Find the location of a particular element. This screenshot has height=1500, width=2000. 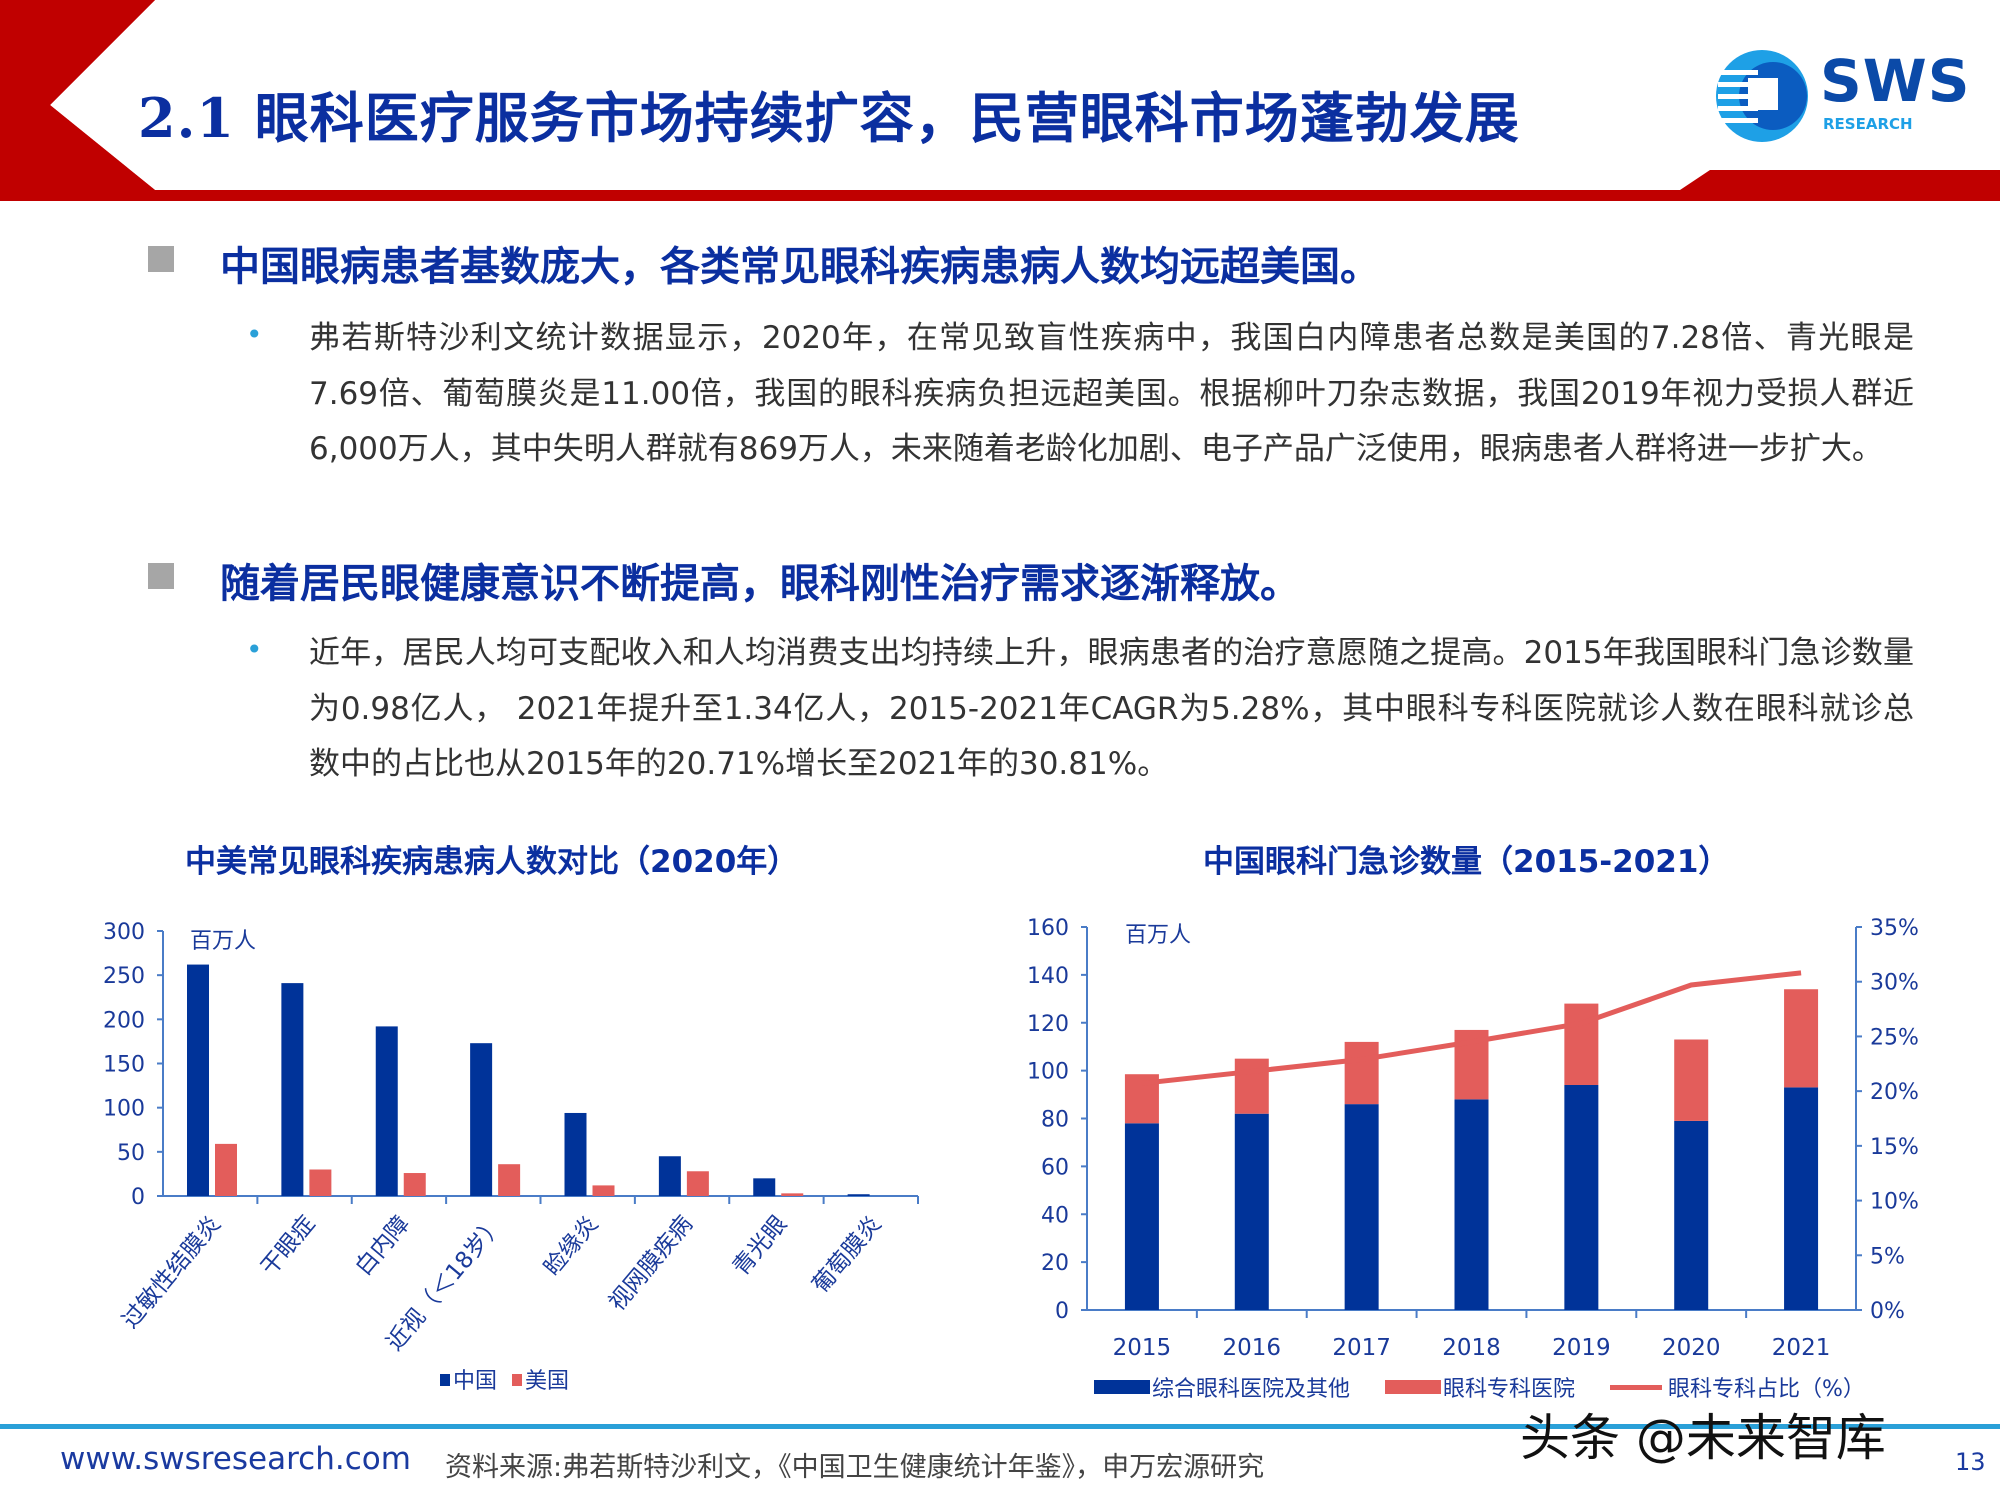

watermark: 头条 @未来智库 is located at coordinates (1703, 1438).